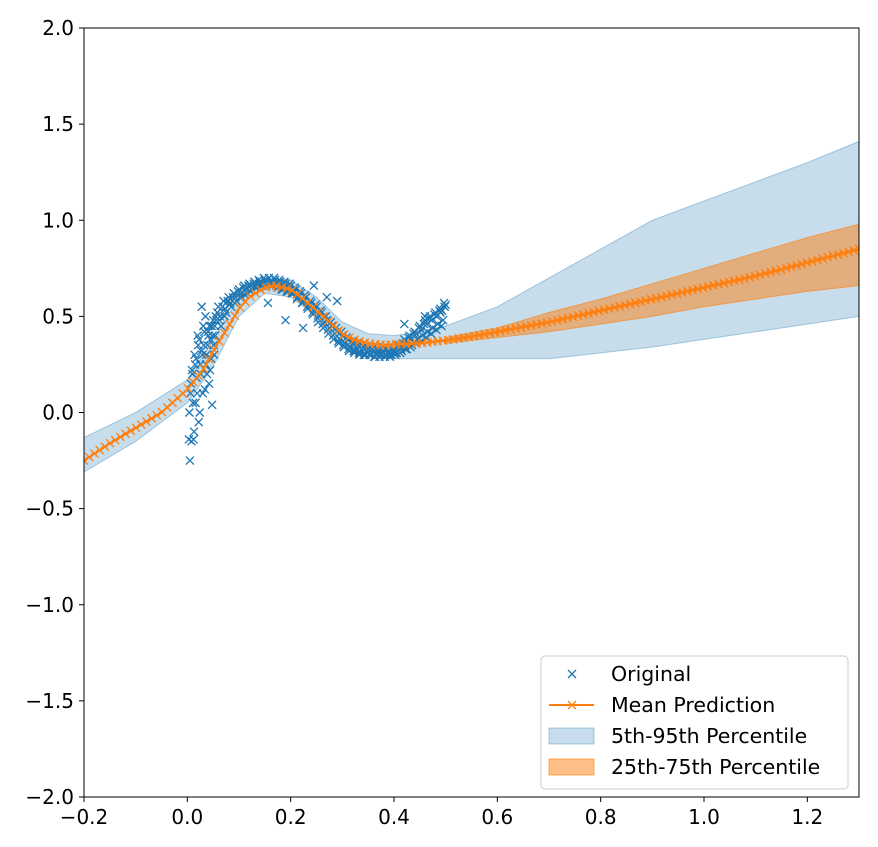 The height and width of the screenshot is (847, 878). I want to click on x-tick-label: 0.4, so click(394, 817).